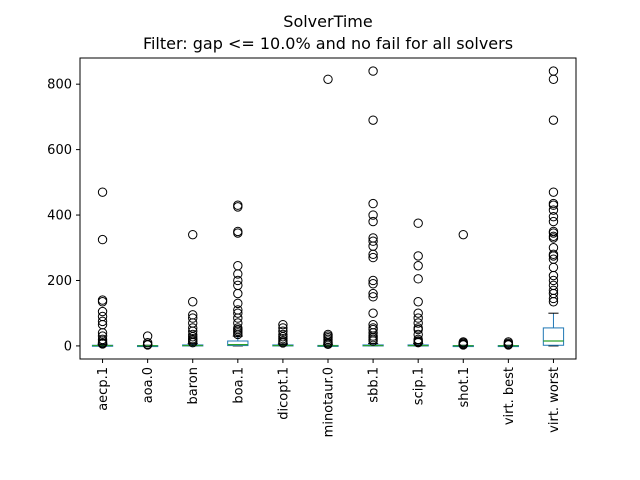 This screenshot has height=480, width=640. What do you see at coordinates (68, 346) in the screenshot?
I see `y-tick-label: 0` at bounding box center [68, 346].